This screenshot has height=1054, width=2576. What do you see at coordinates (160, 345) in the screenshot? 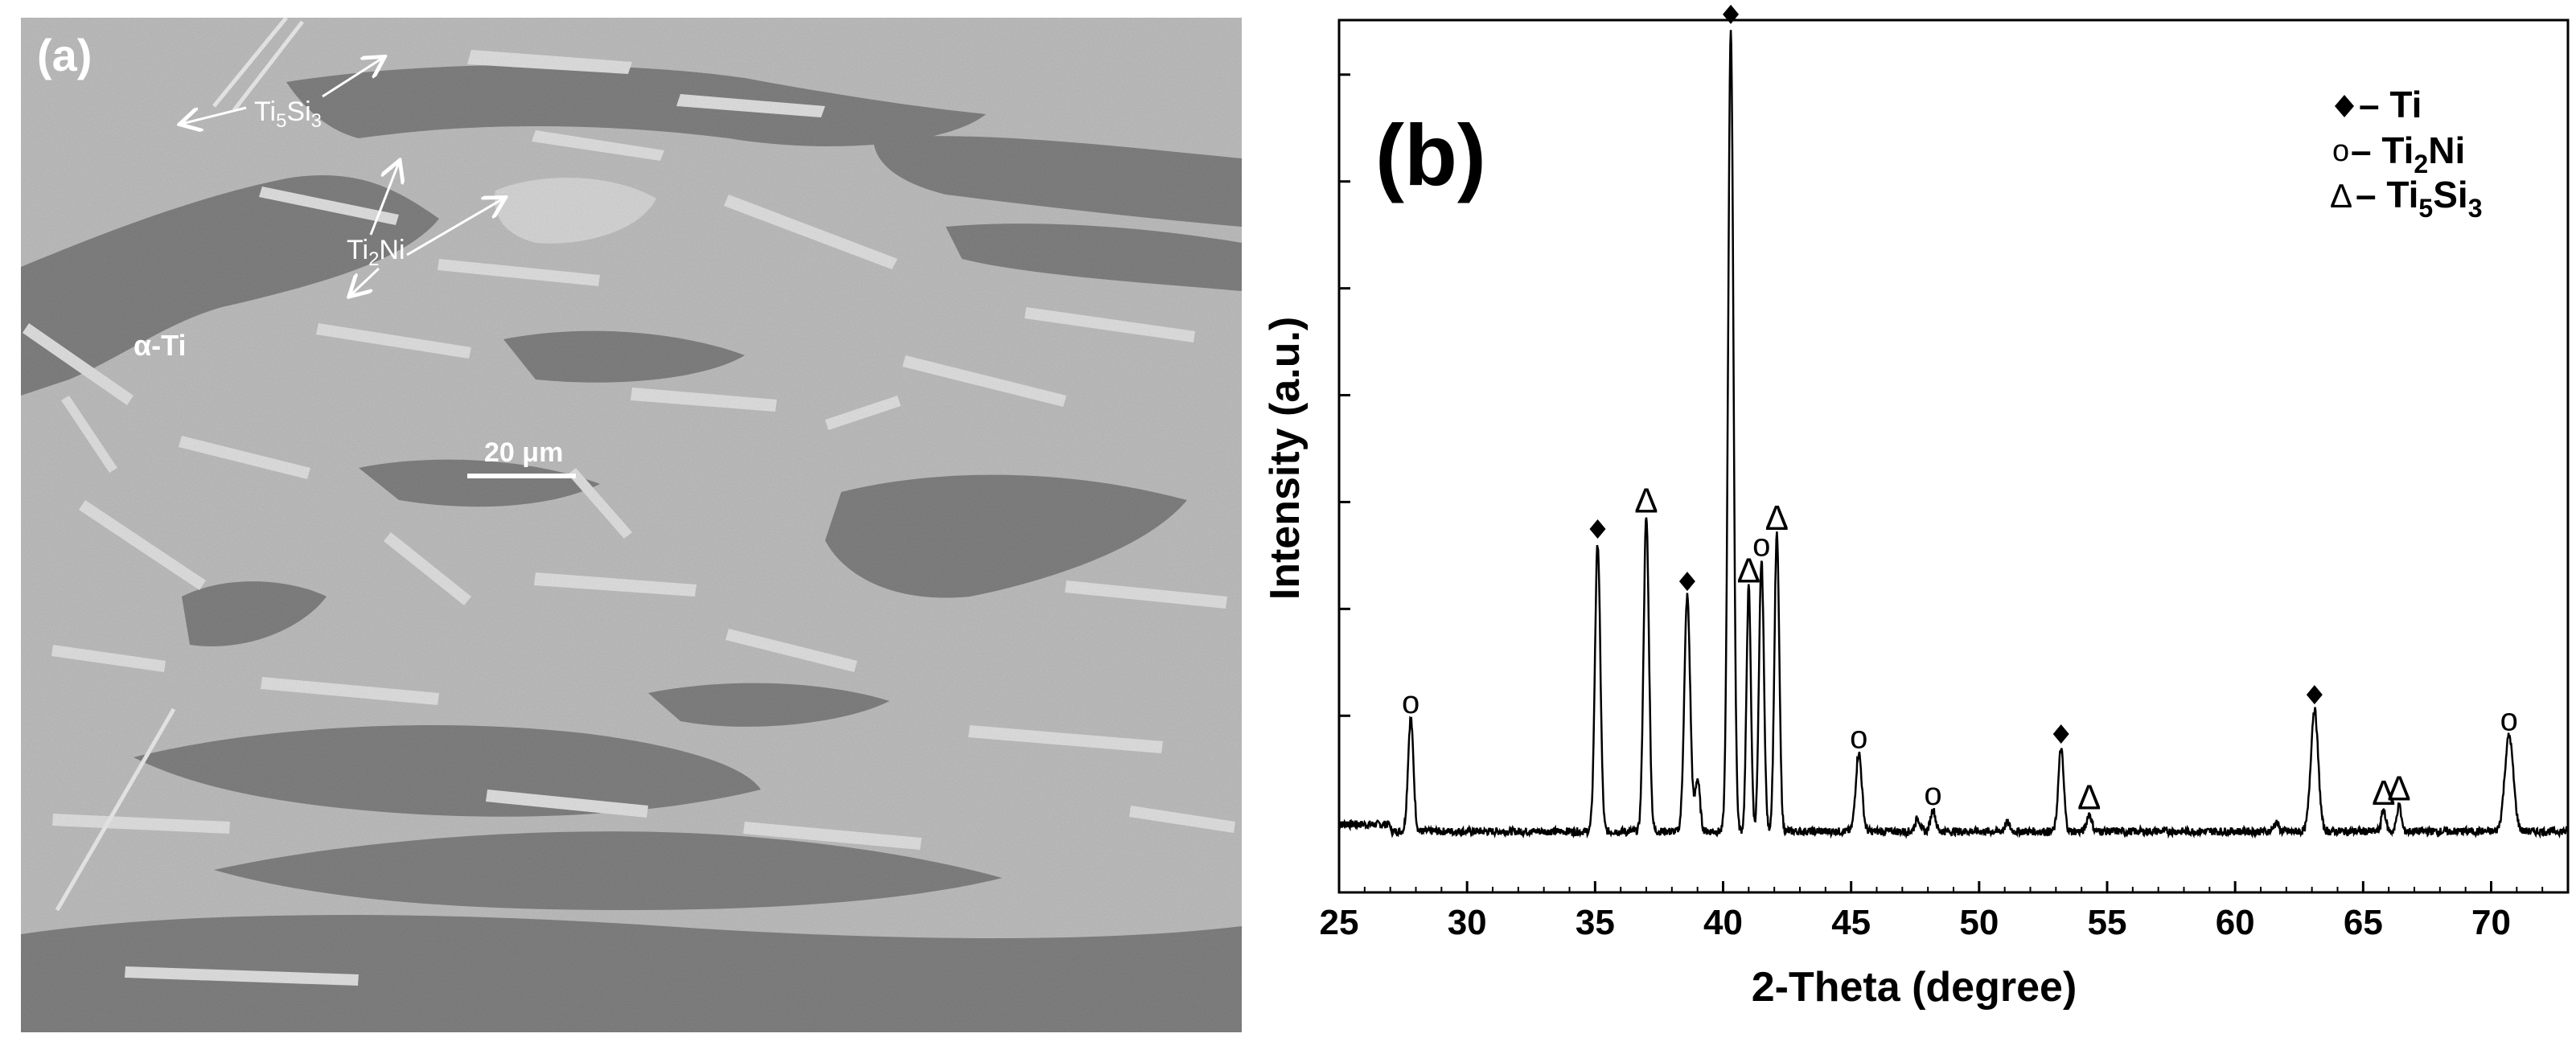
I see `alpha-ti-label: α-Ti` at bounding box center [160, 345].